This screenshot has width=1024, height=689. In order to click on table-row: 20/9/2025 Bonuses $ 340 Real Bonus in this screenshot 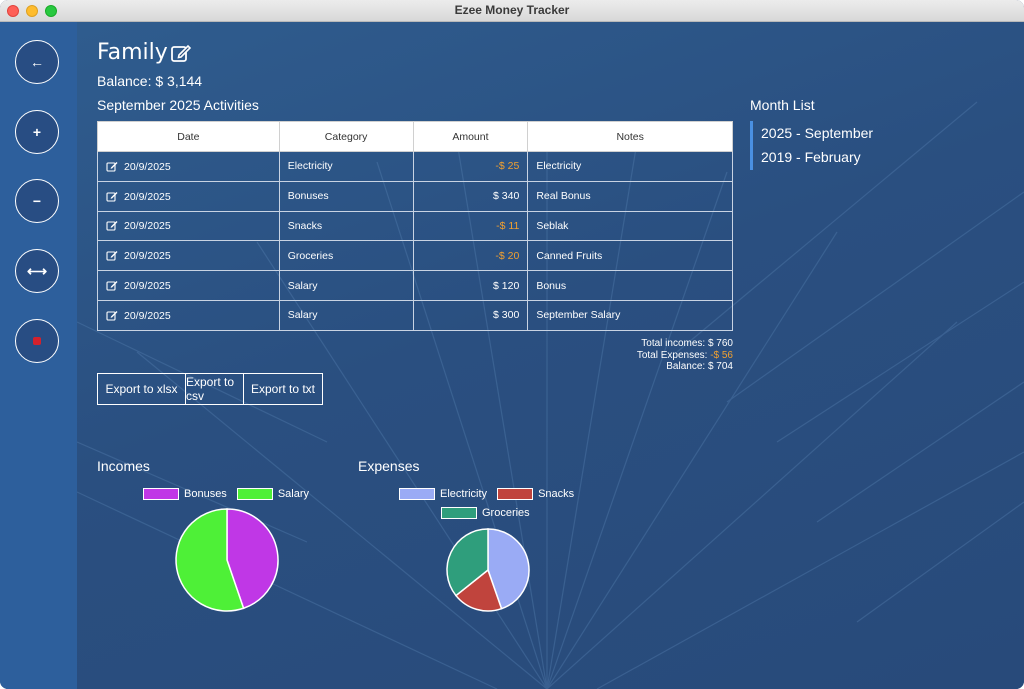, I will do `click(415, 196)`.